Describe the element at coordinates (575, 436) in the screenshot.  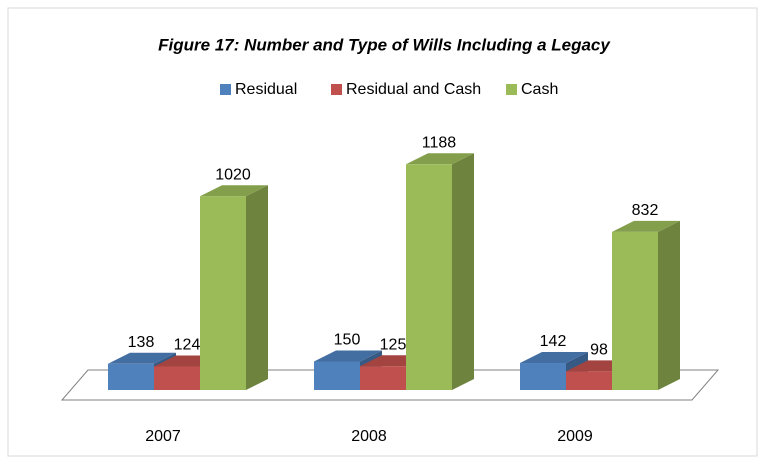
I see `x-tick-label: 2009` at that location.